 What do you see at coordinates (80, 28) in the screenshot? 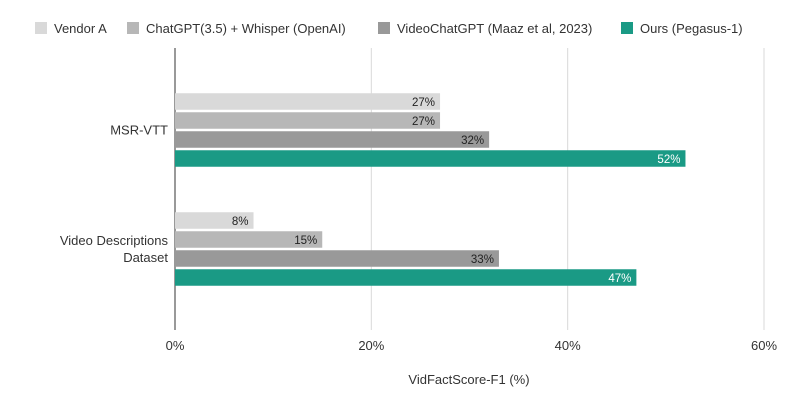
I see `legend-label: Vendor A` at bounding box center [80, 28].